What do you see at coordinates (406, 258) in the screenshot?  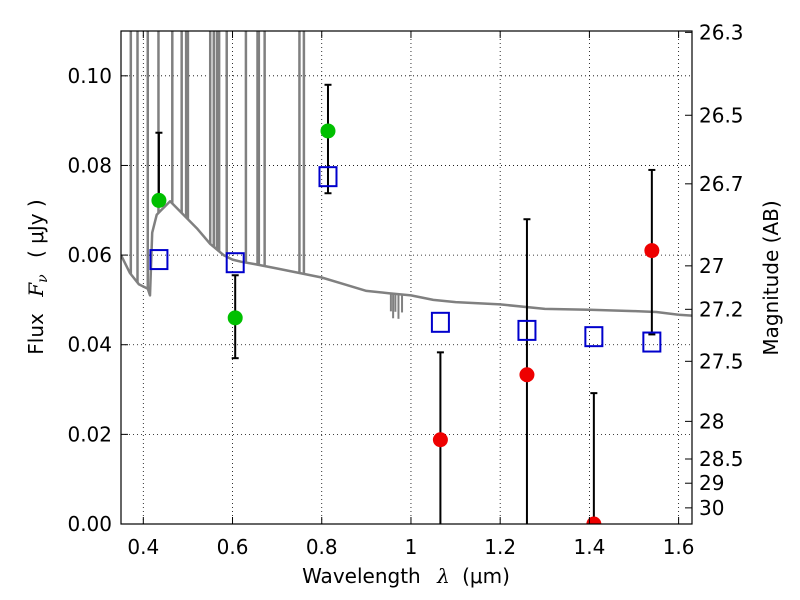 I see `spectrum-continuum` at bounding box center [406, 258].